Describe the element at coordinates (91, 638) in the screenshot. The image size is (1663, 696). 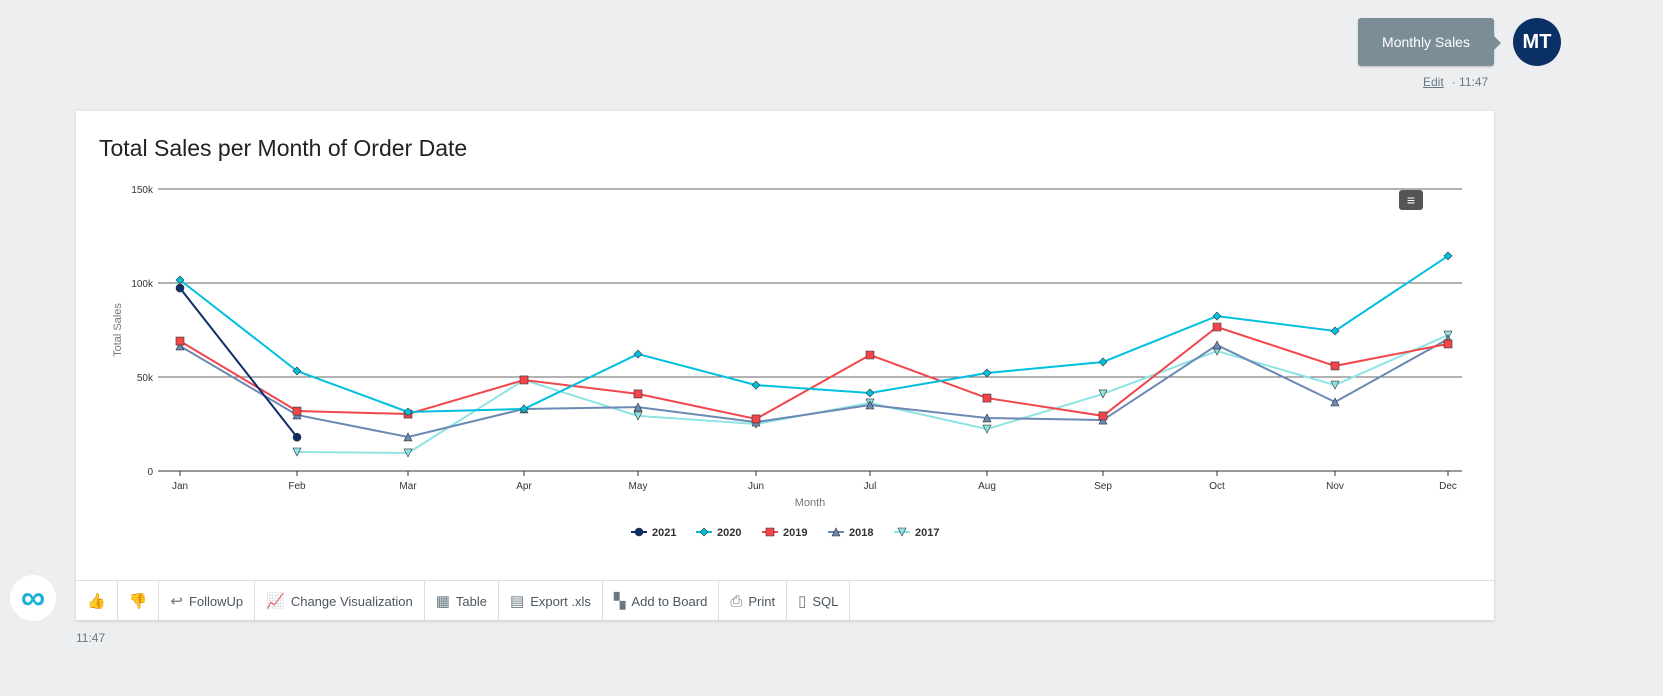
I see `bot-message-time: 11:47` at that location.